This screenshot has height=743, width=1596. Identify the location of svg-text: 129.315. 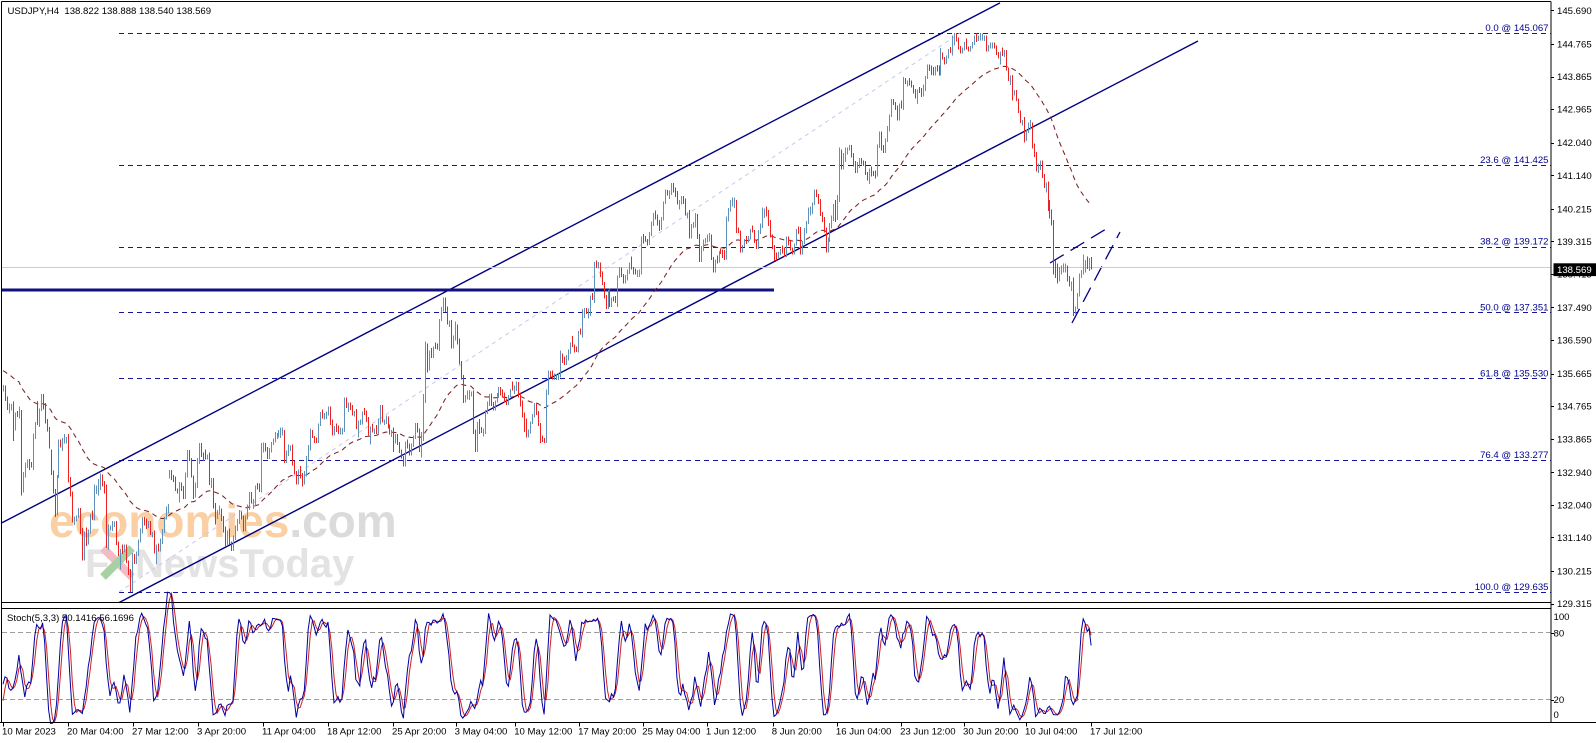
(1574, 604).